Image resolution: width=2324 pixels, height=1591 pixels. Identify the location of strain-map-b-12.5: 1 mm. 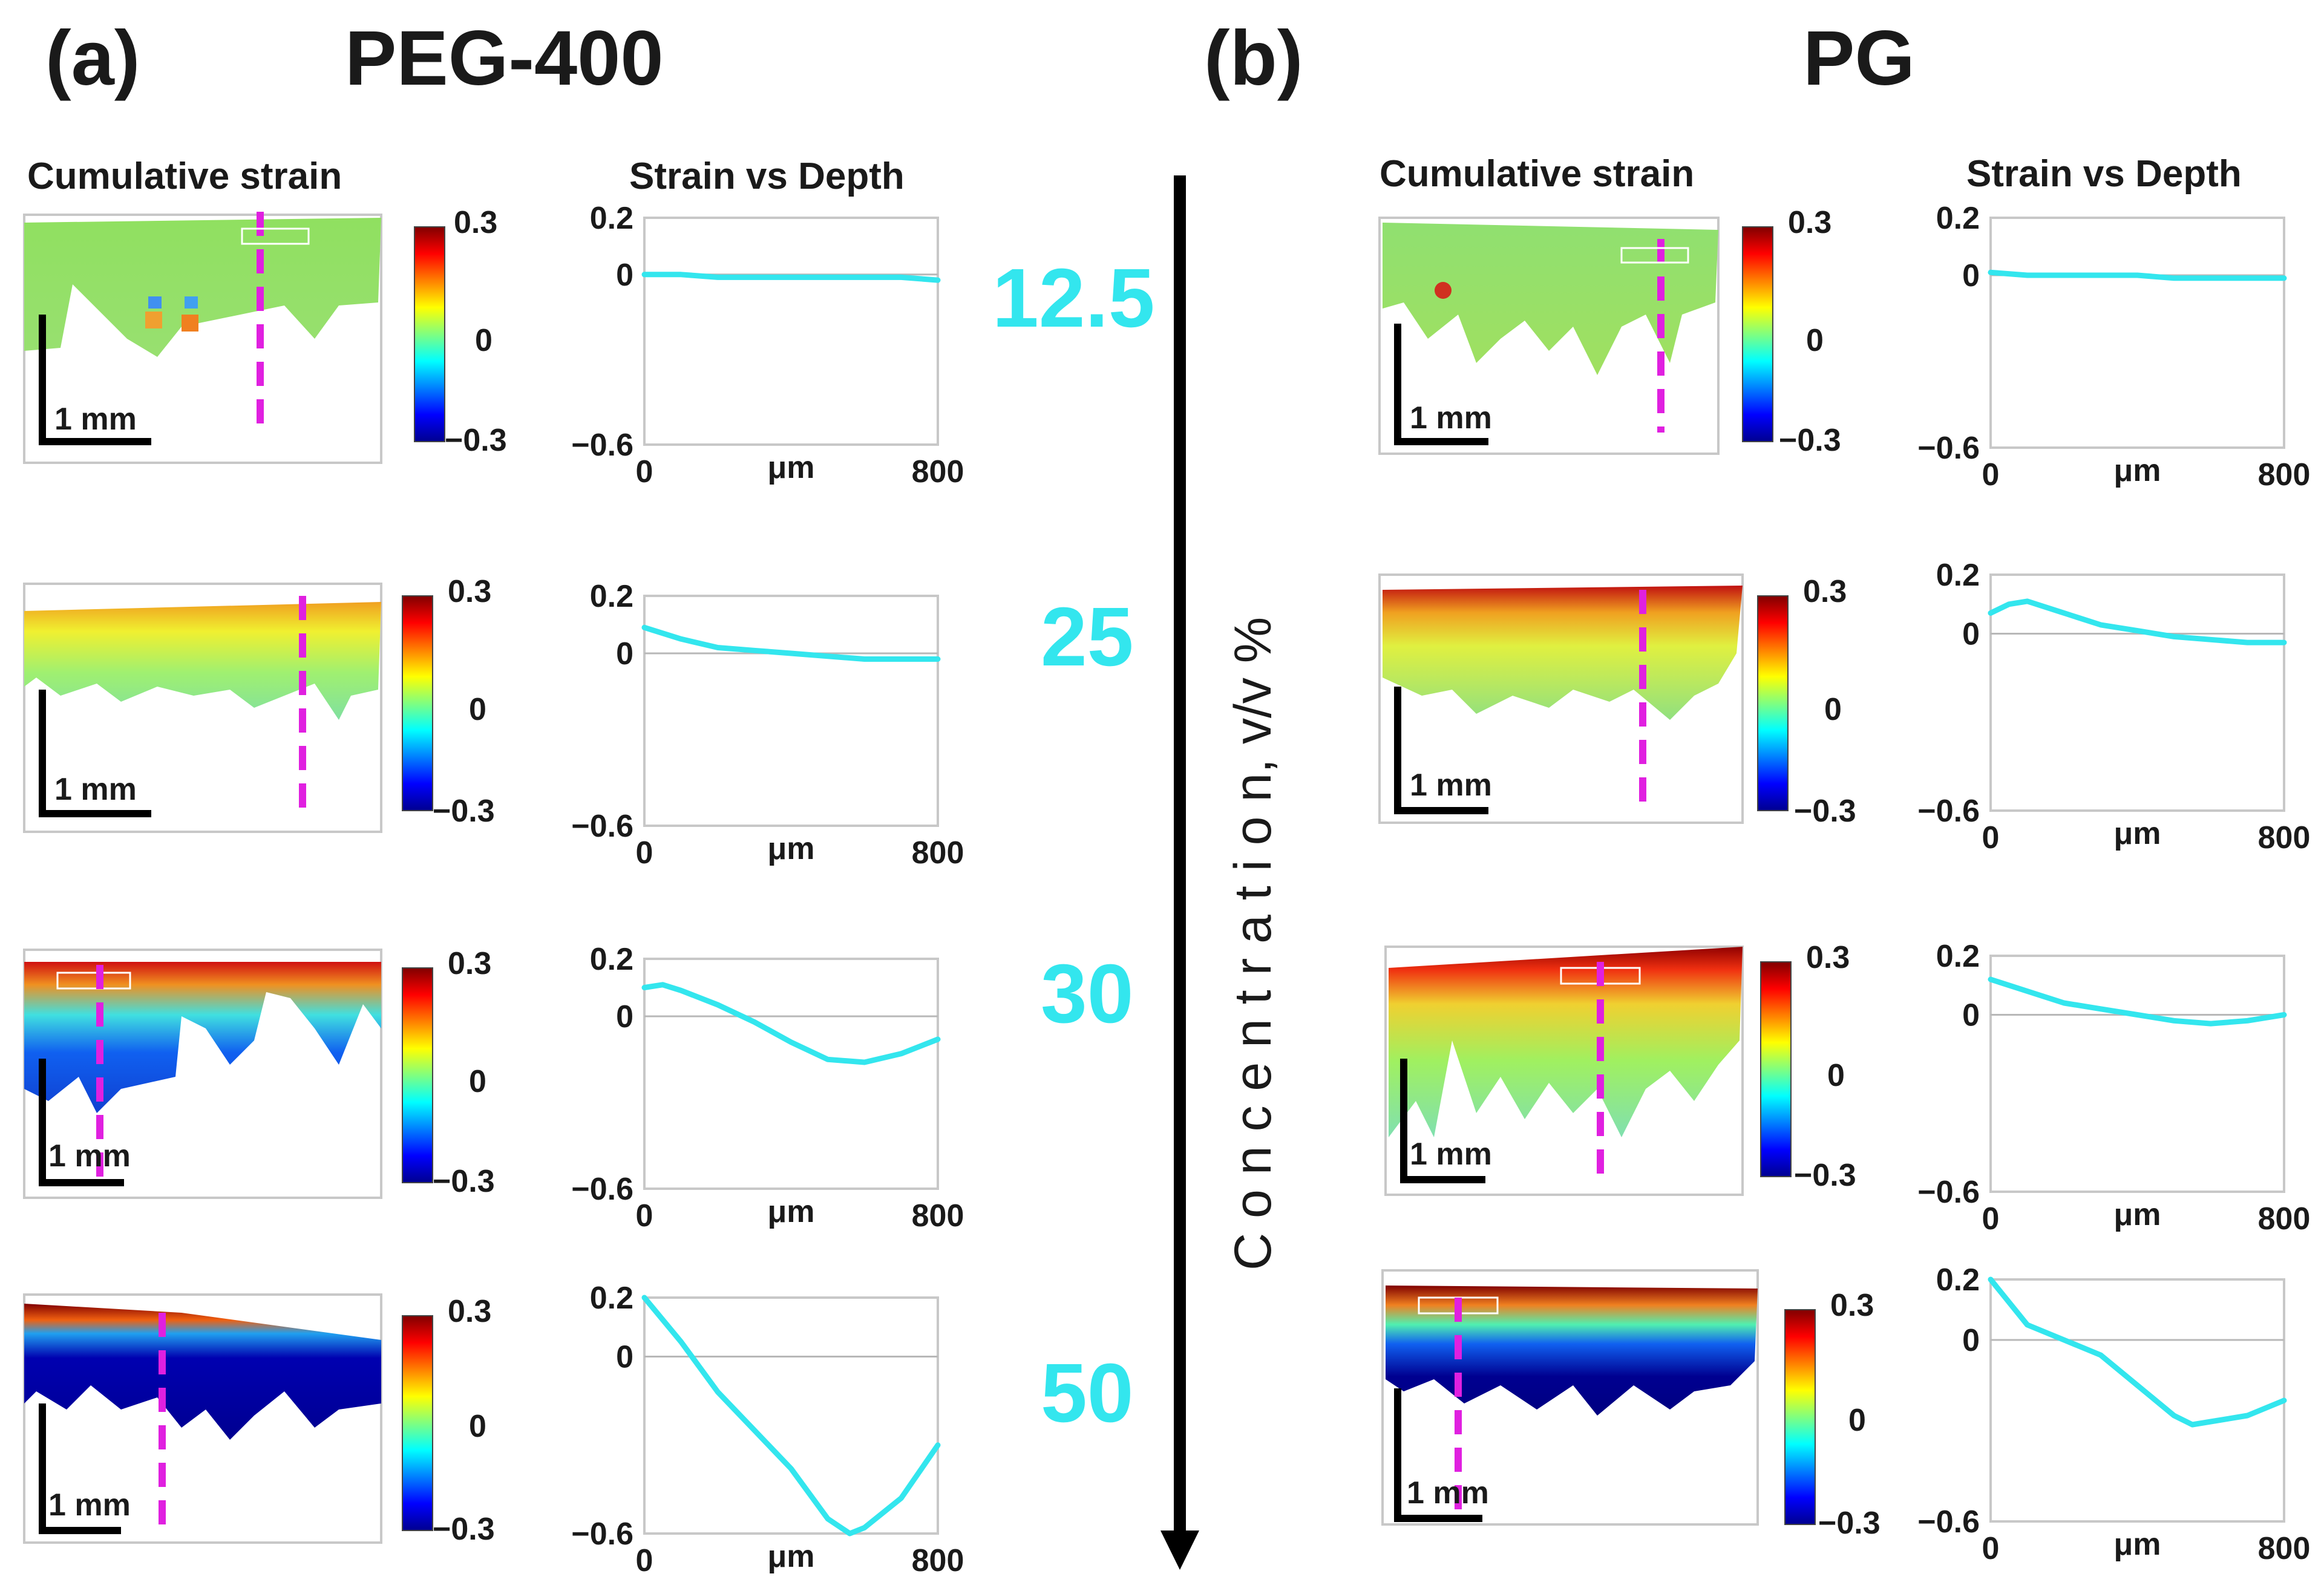
(1549, 336).